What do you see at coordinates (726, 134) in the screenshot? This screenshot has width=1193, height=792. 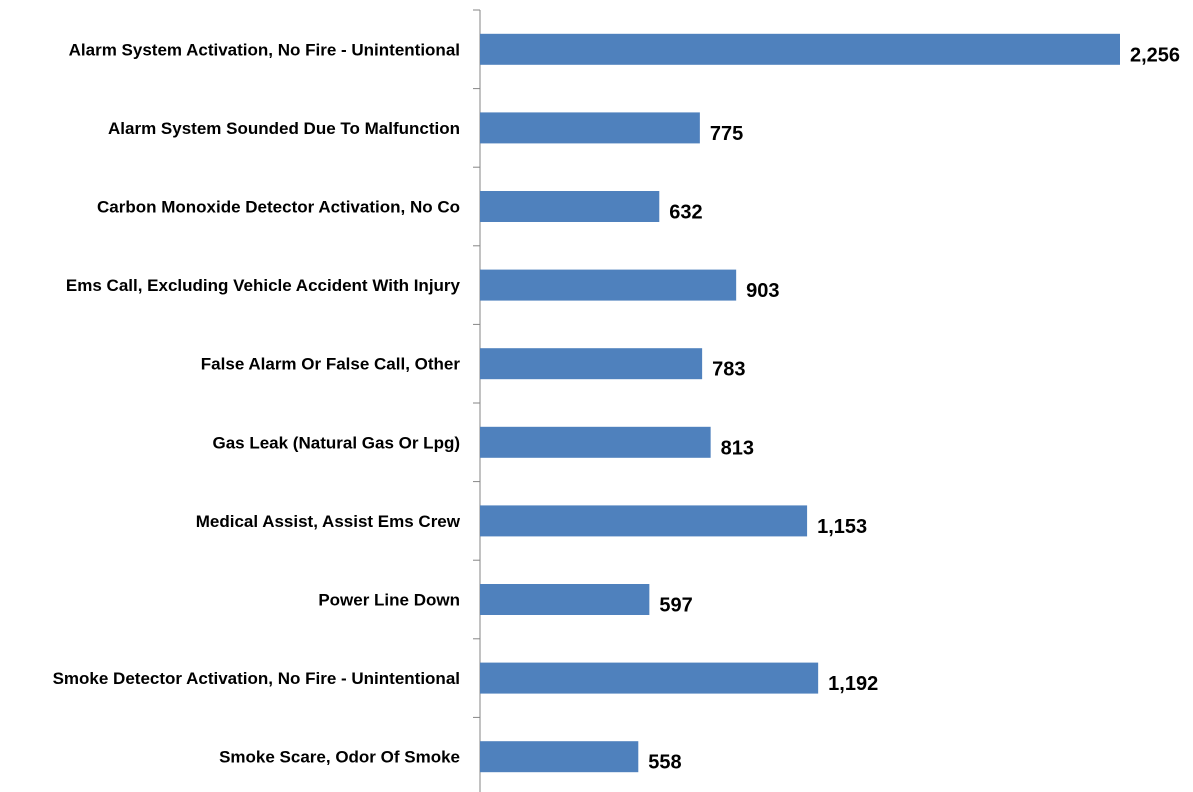 I see `value-label-alarm-system-sounded-due-to-malfunction: 775` at bounding box center [726, 134].